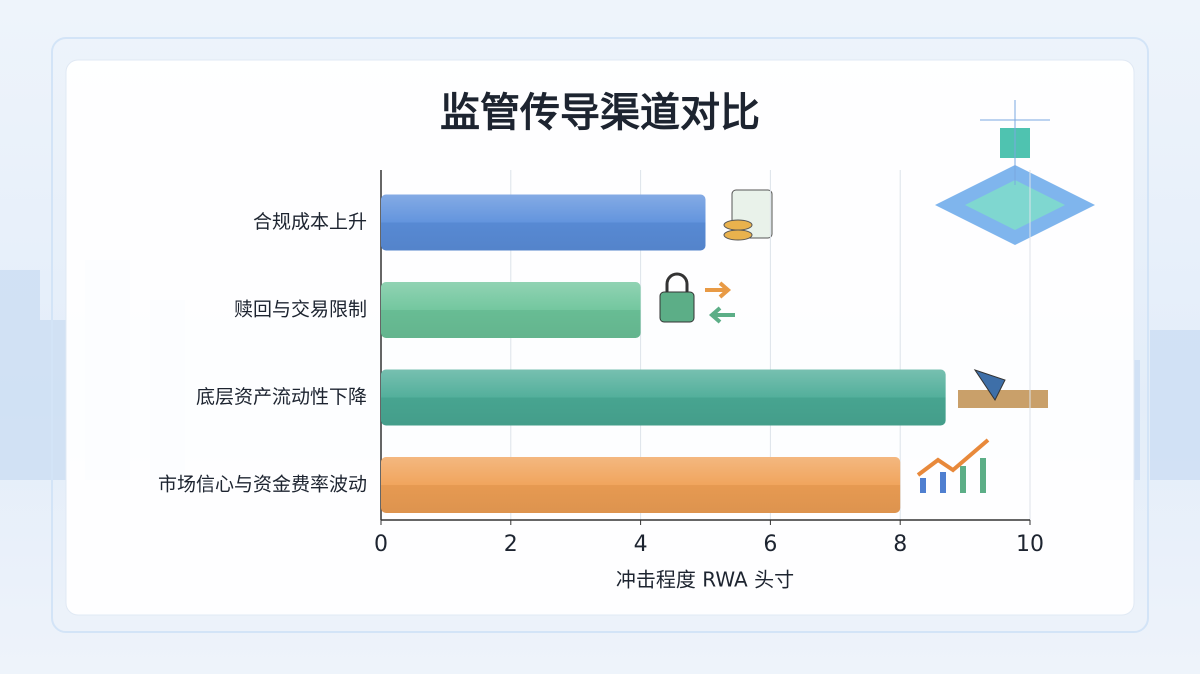  Describe the element at coordinates (705, 580) in the screenshot. I see `x-axis-label: 冲击程度 RWA 头寸` at that location.